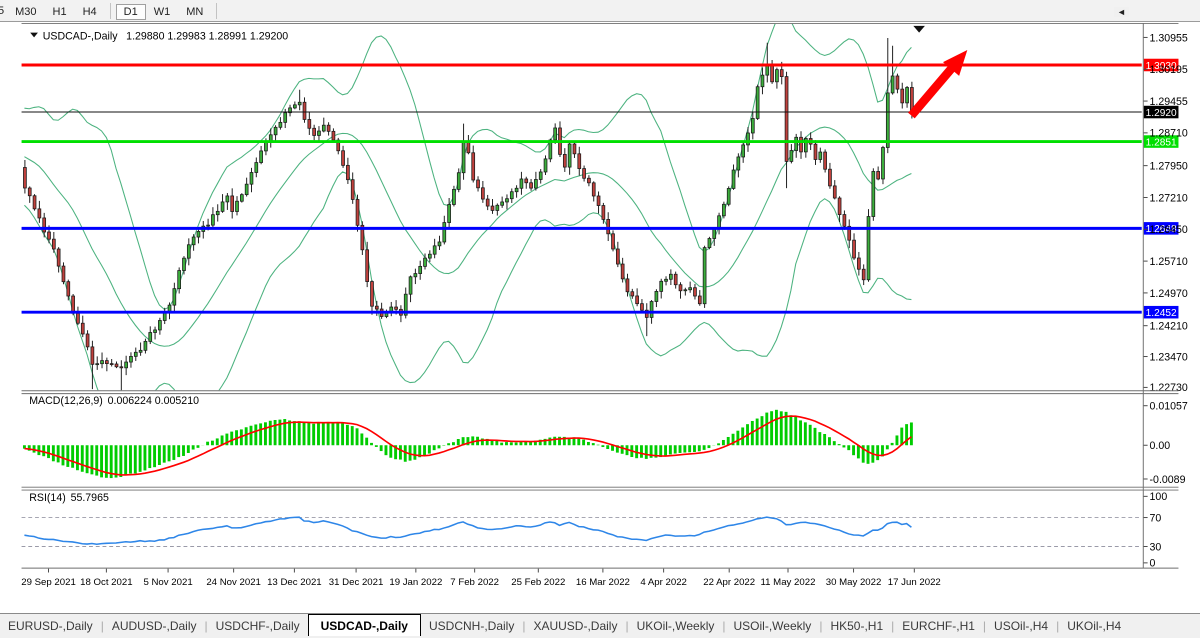 The width and height of the screenshot is (1200, 638). What do you see at coordinates (582, 580) in the screenshot?
I see `date-axis-scale` at bounding box center [582, 580].